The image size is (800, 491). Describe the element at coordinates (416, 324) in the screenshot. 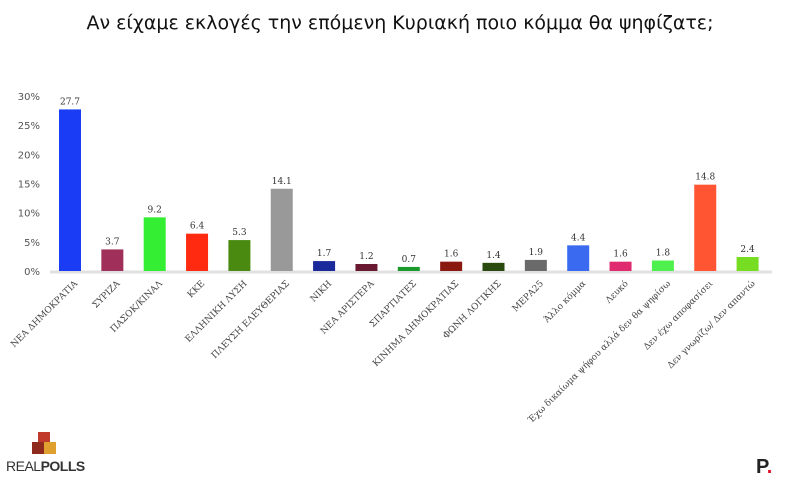

I see `x-tick-label: ΚΙΝΗΜΑ ΔΗΜΟΚΡΑΤΙΑΣ` at that location.